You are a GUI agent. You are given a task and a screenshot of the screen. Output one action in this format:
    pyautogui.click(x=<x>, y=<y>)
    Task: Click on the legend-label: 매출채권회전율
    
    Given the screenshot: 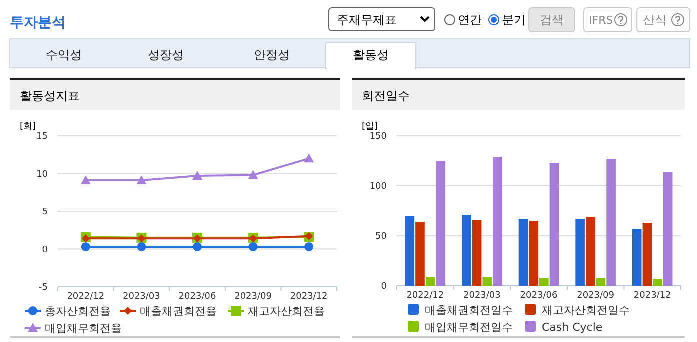 What is the action you would take?
    pyautogui.click(x=178, y=311)
    